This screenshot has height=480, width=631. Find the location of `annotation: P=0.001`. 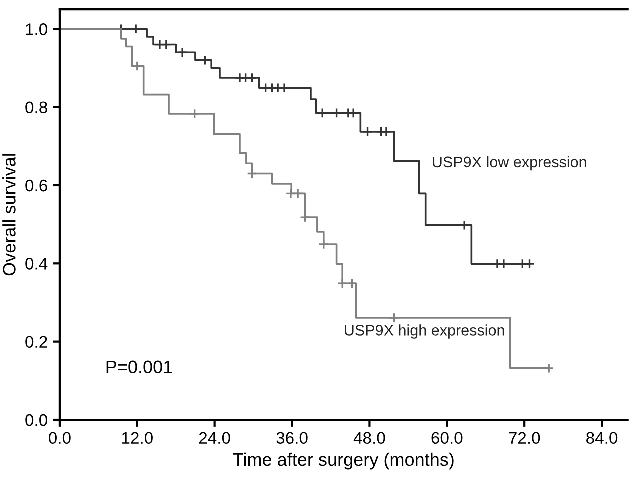

annotation: P=0.001 is located at coordinates (139, 367).